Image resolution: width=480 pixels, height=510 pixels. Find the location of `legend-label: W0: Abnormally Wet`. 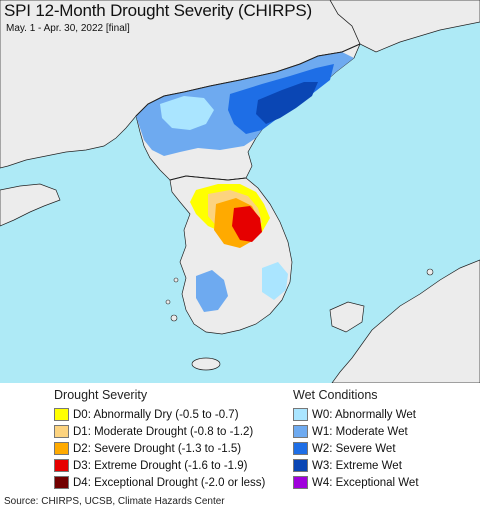

legend-label: W0: Abnormally Wet is located at coordinates (364, 414).